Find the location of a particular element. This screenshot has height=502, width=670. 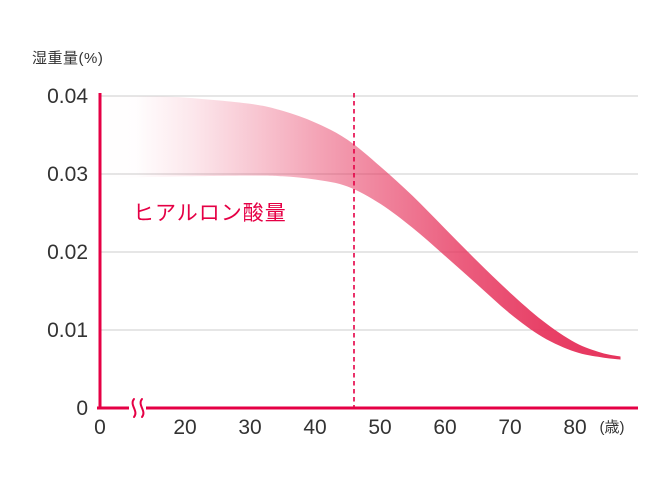

x-tick-label: 0 is located at coordinates (100, 427).